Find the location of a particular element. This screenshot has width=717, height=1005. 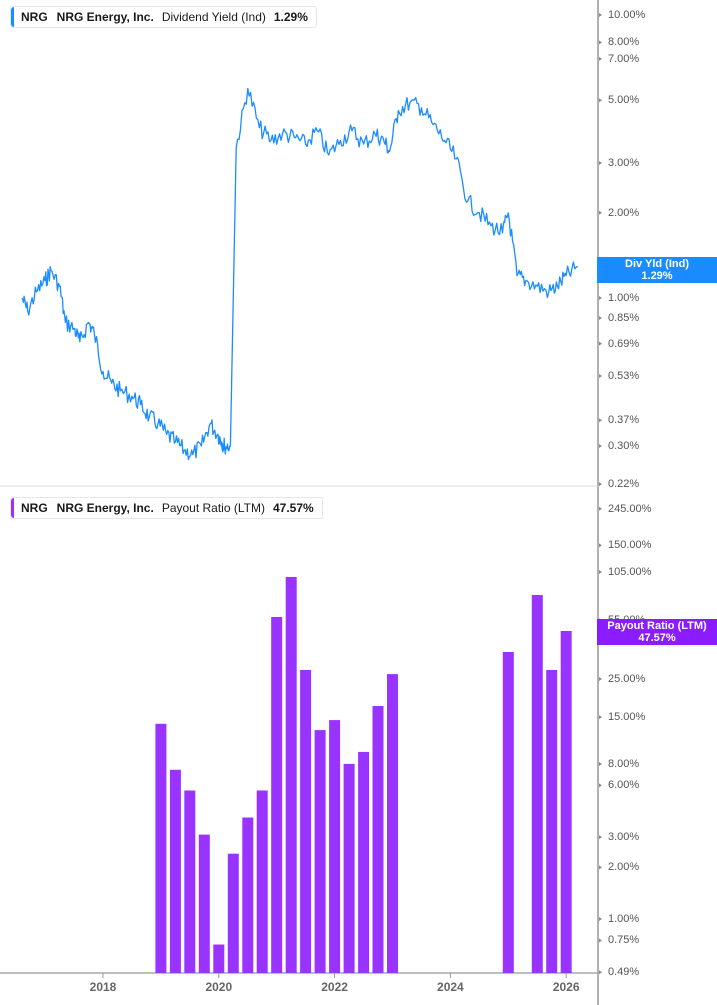

y-tick-label: 0.53% is located at coordinates (624, 376).